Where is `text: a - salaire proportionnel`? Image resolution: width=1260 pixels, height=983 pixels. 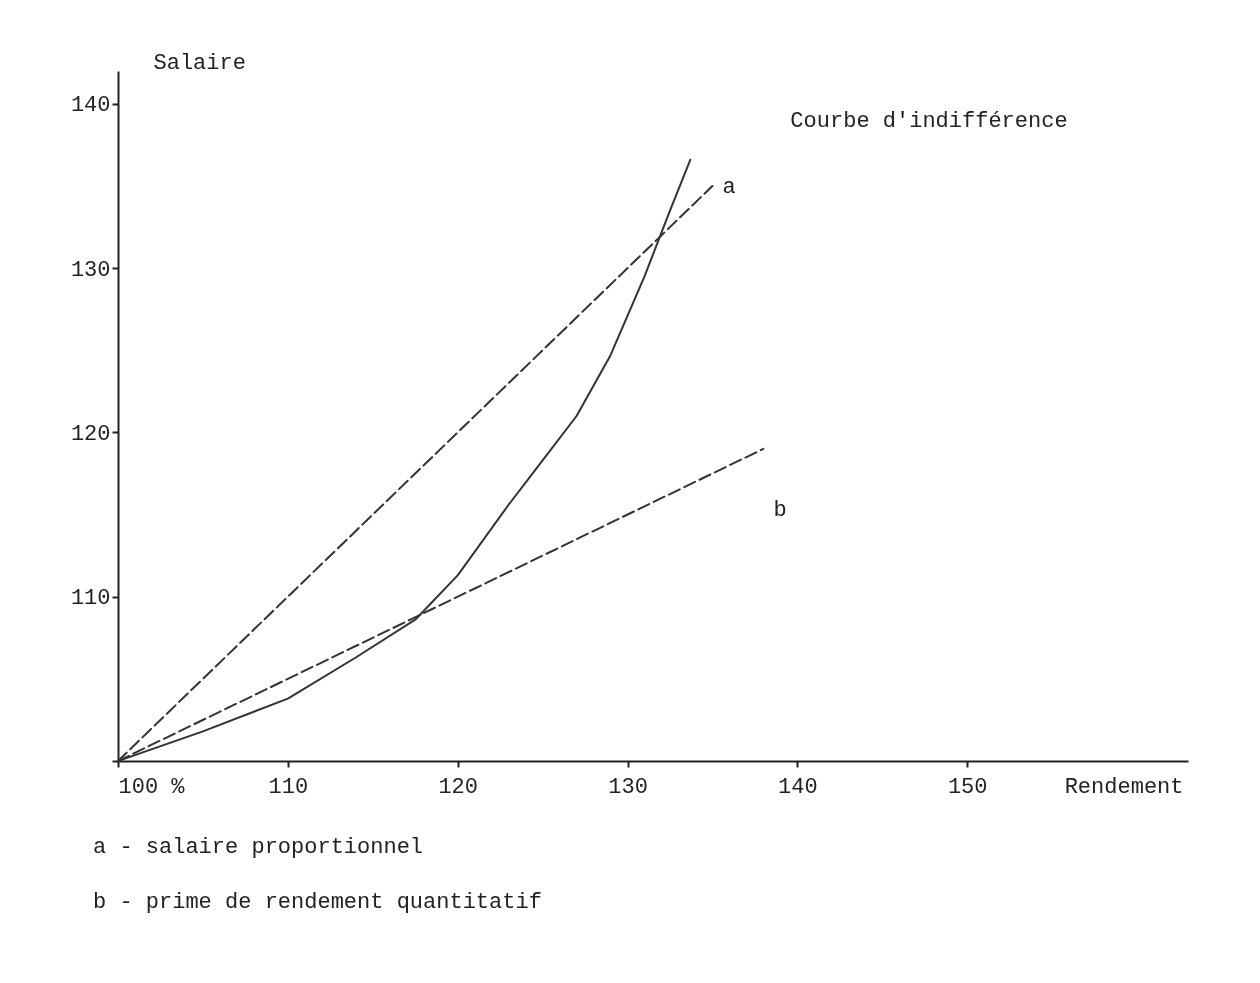 text: a - salaire proportionnel is located at coordinates (258, 847).